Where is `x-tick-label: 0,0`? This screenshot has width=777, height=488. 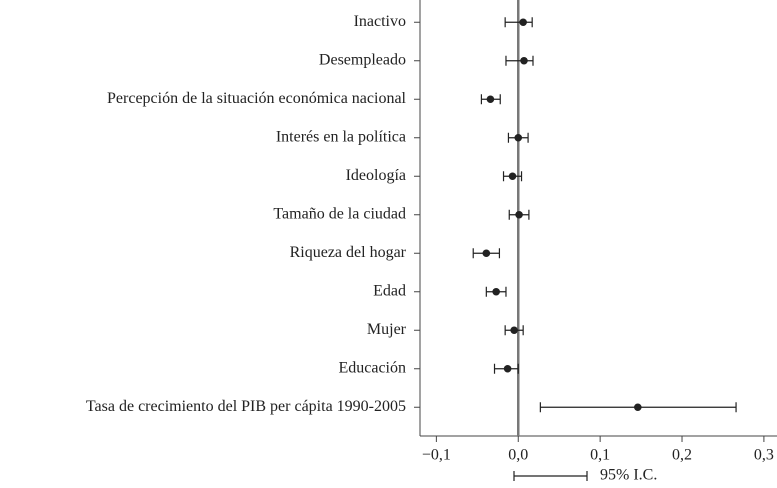 x-tick-label: 0,0 is located at coordinates (518, 455).